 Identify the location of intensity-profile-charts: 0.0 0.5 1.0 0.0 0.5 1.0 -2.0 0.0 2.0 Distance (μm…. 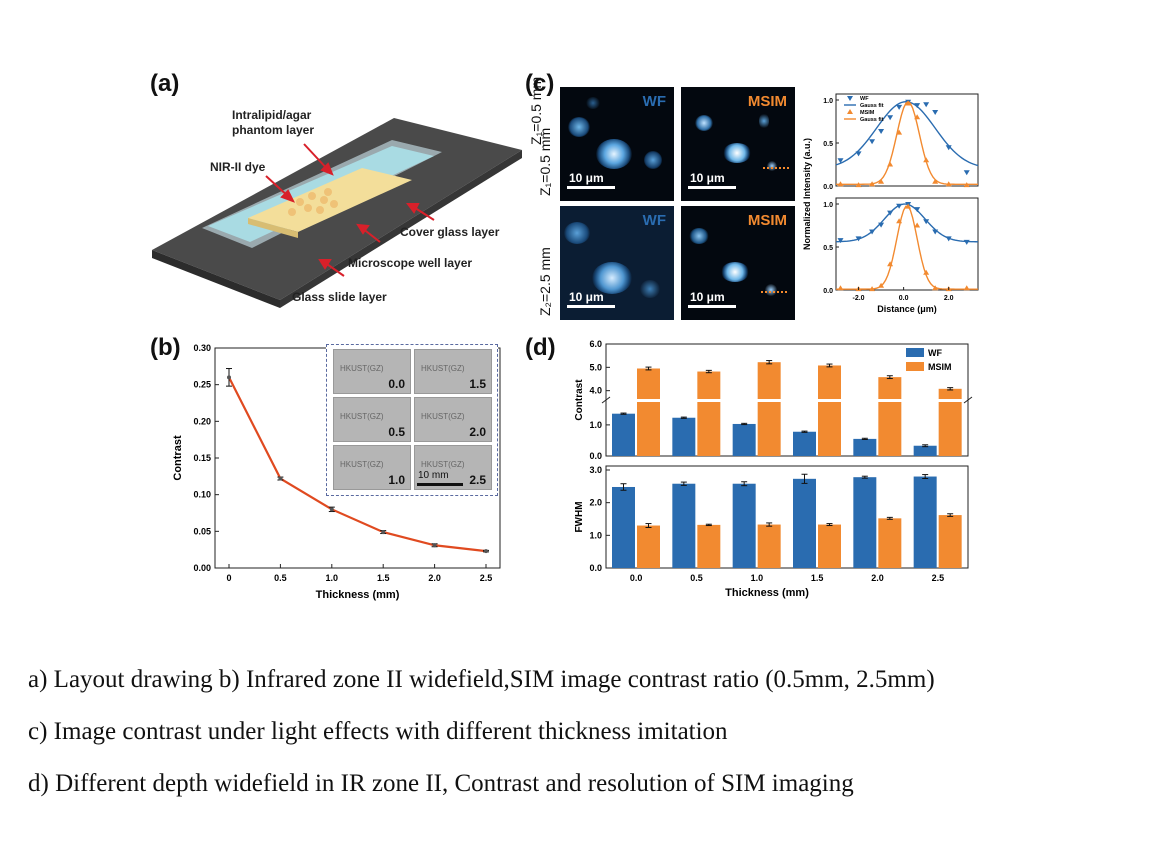
(890, 203).